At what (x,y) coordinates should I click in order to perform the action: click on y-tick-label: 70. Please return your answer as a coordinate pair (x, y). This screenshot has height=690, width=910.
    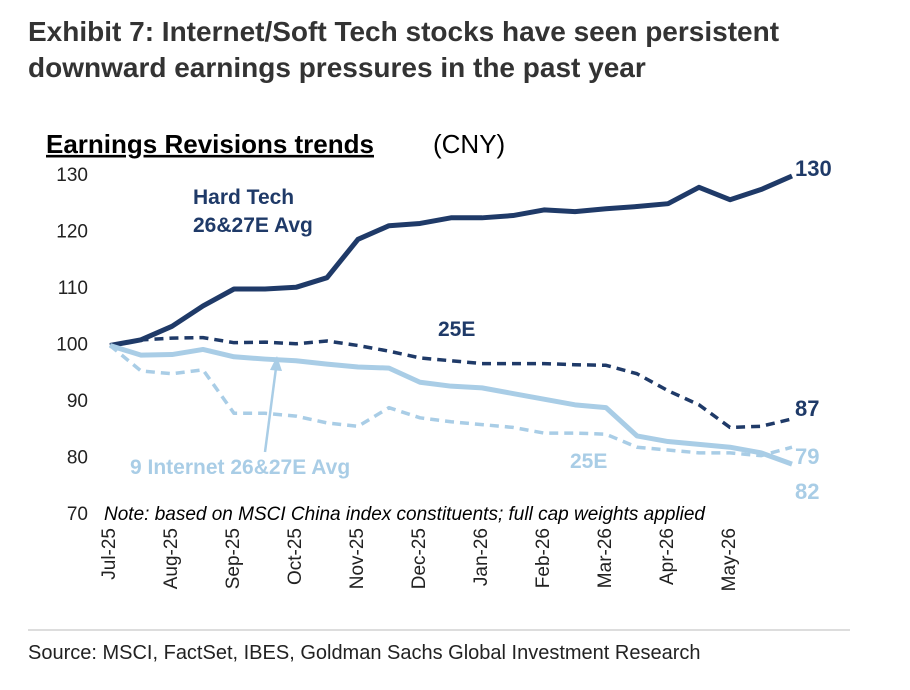
    Looking at the image, I should click on (77, 514).